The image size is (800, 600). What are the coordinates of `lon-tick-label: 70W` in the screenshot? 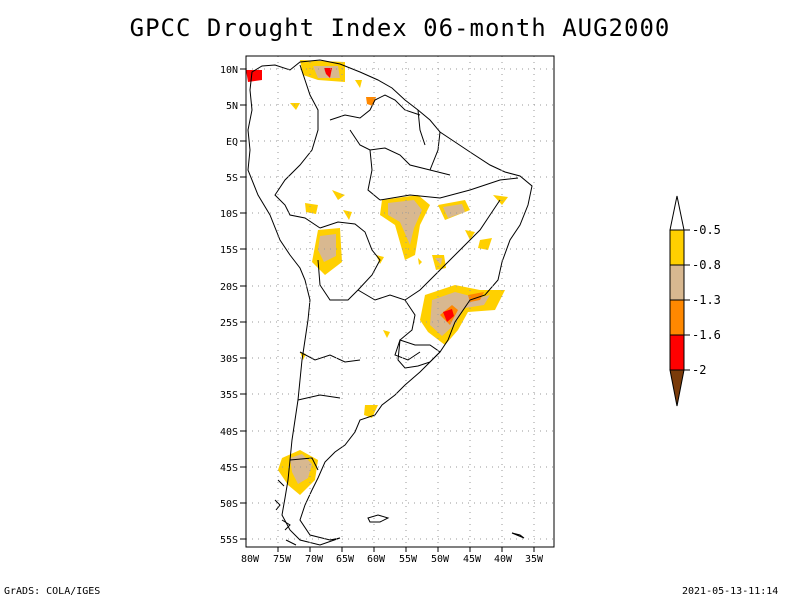 It's located at (314, 559).